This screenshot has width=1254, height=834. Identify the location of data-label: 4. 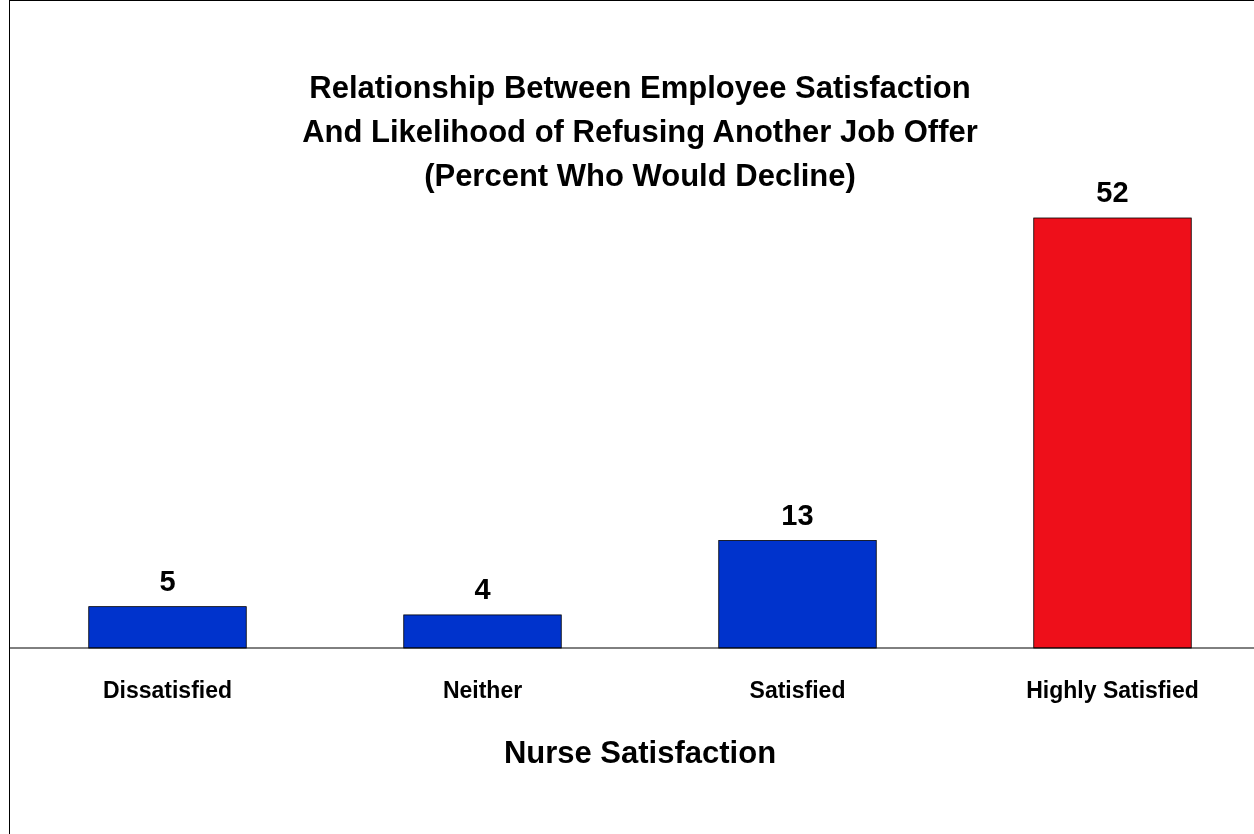
(482, 588).